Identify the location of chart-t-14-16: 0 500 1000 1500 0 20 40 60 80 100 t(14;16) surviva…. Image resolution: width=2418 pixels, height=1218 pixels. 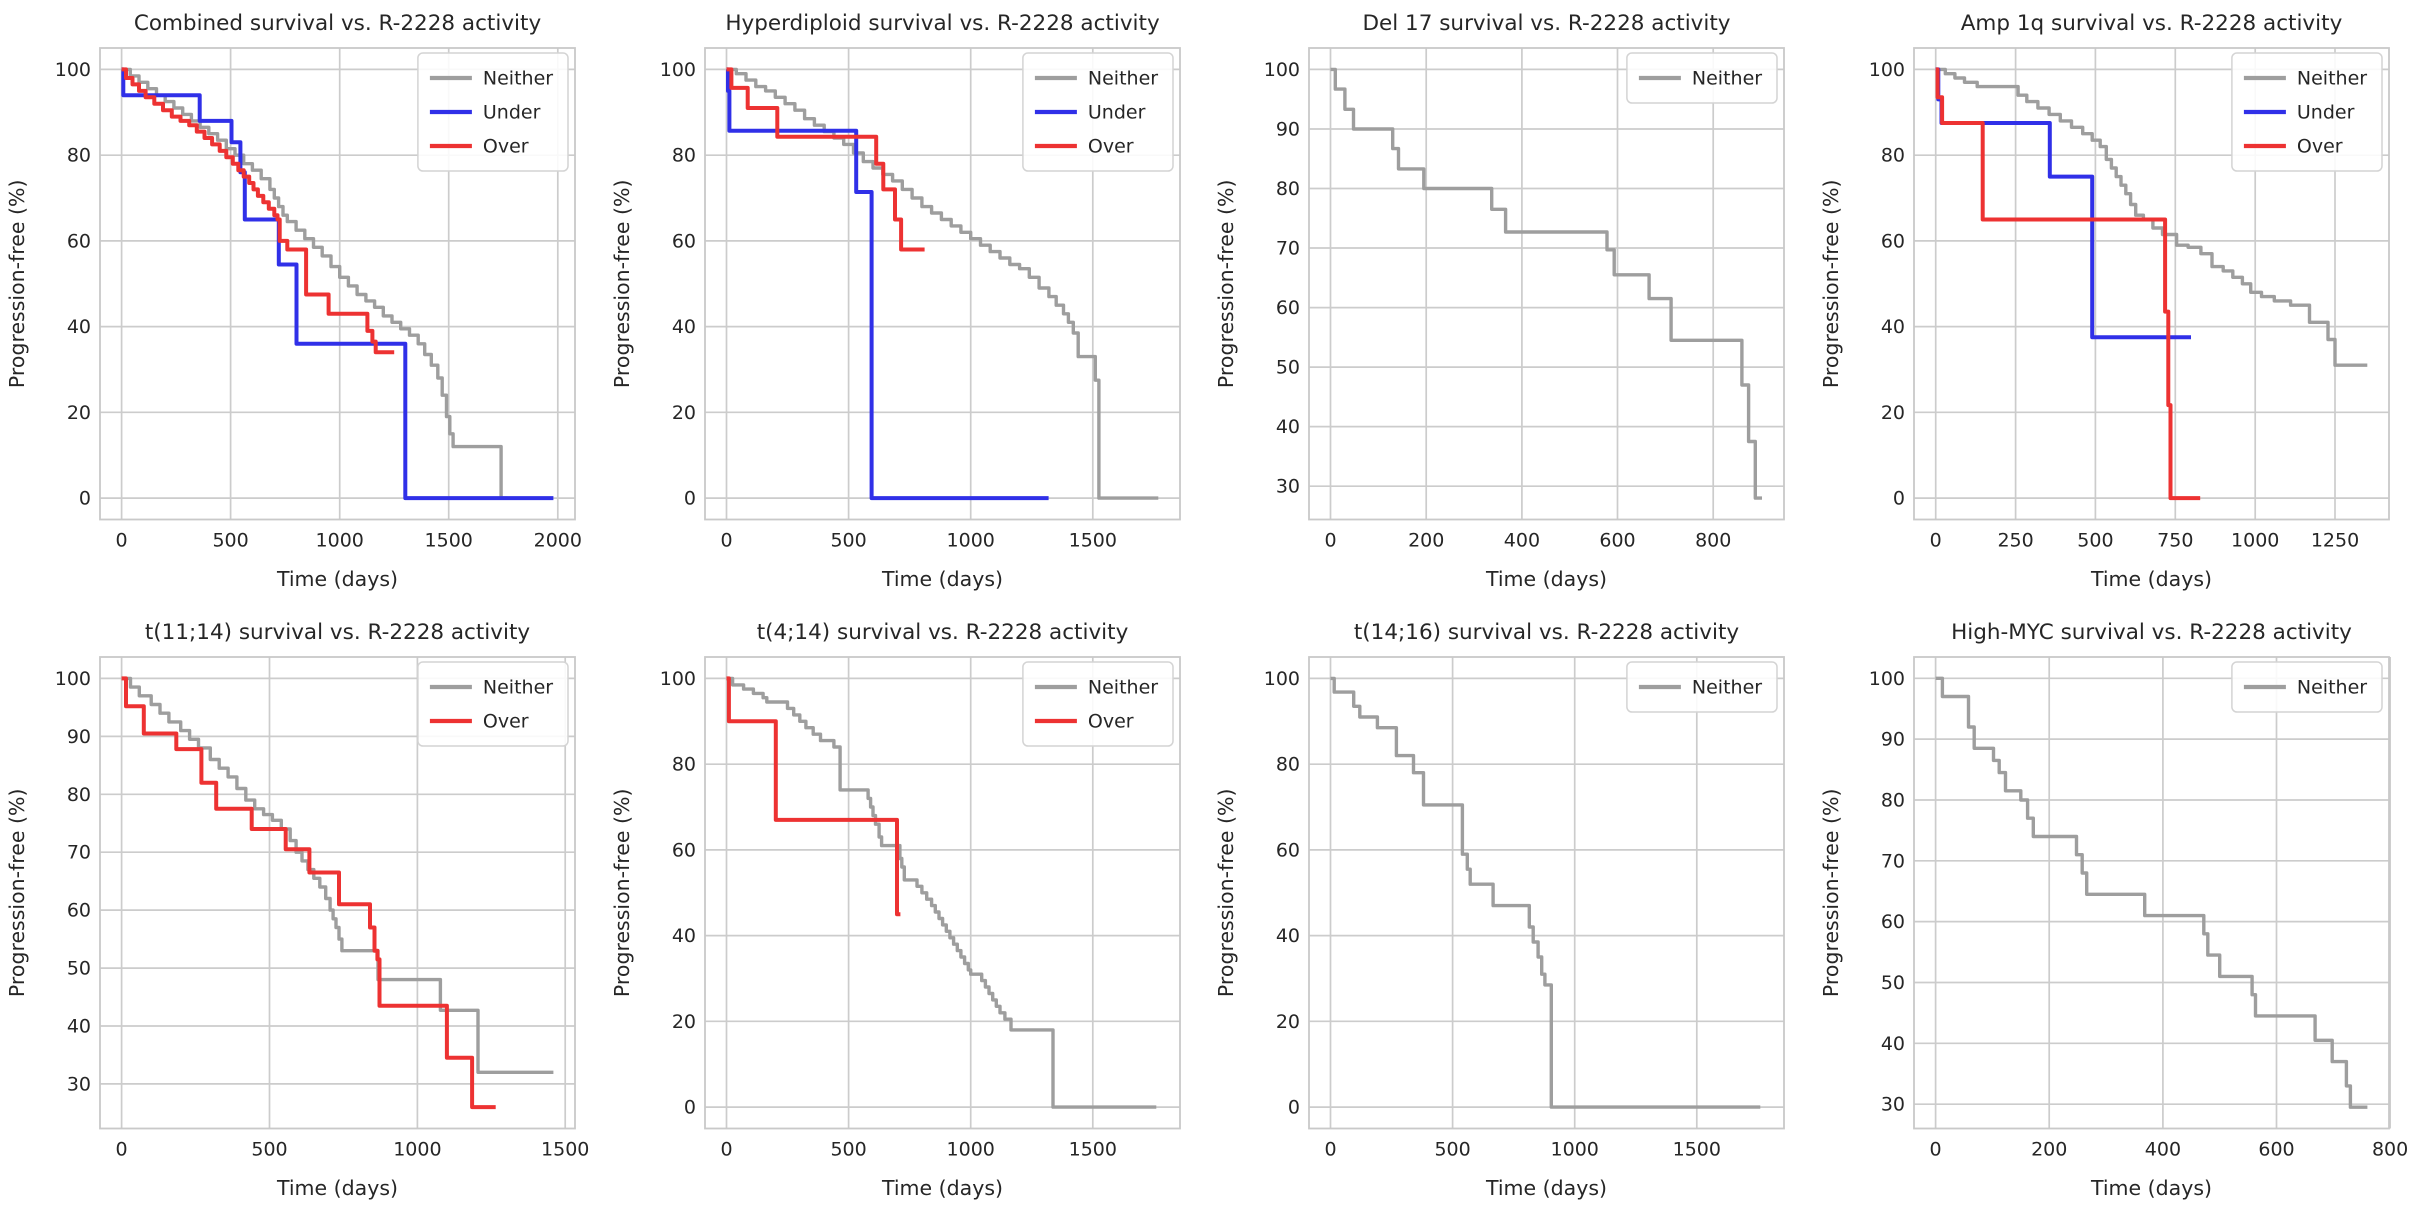
(1511, 913).